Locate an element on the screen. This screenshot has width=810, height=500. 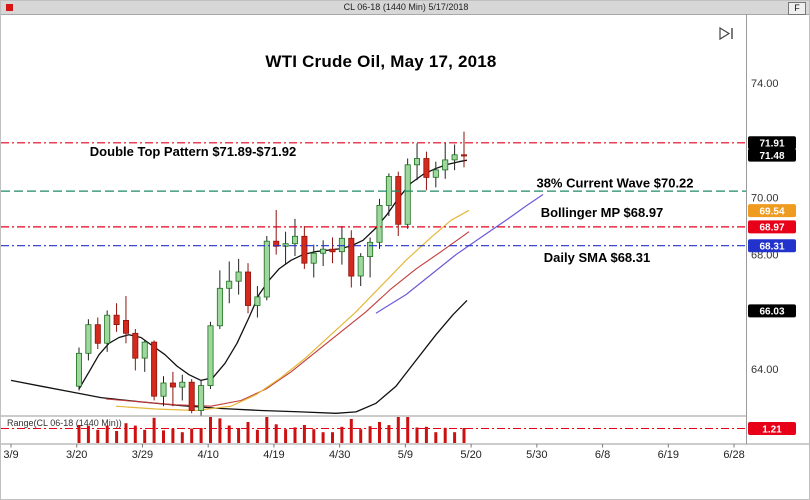
price-badge: 68.31 is located at coordinates (771, 247).